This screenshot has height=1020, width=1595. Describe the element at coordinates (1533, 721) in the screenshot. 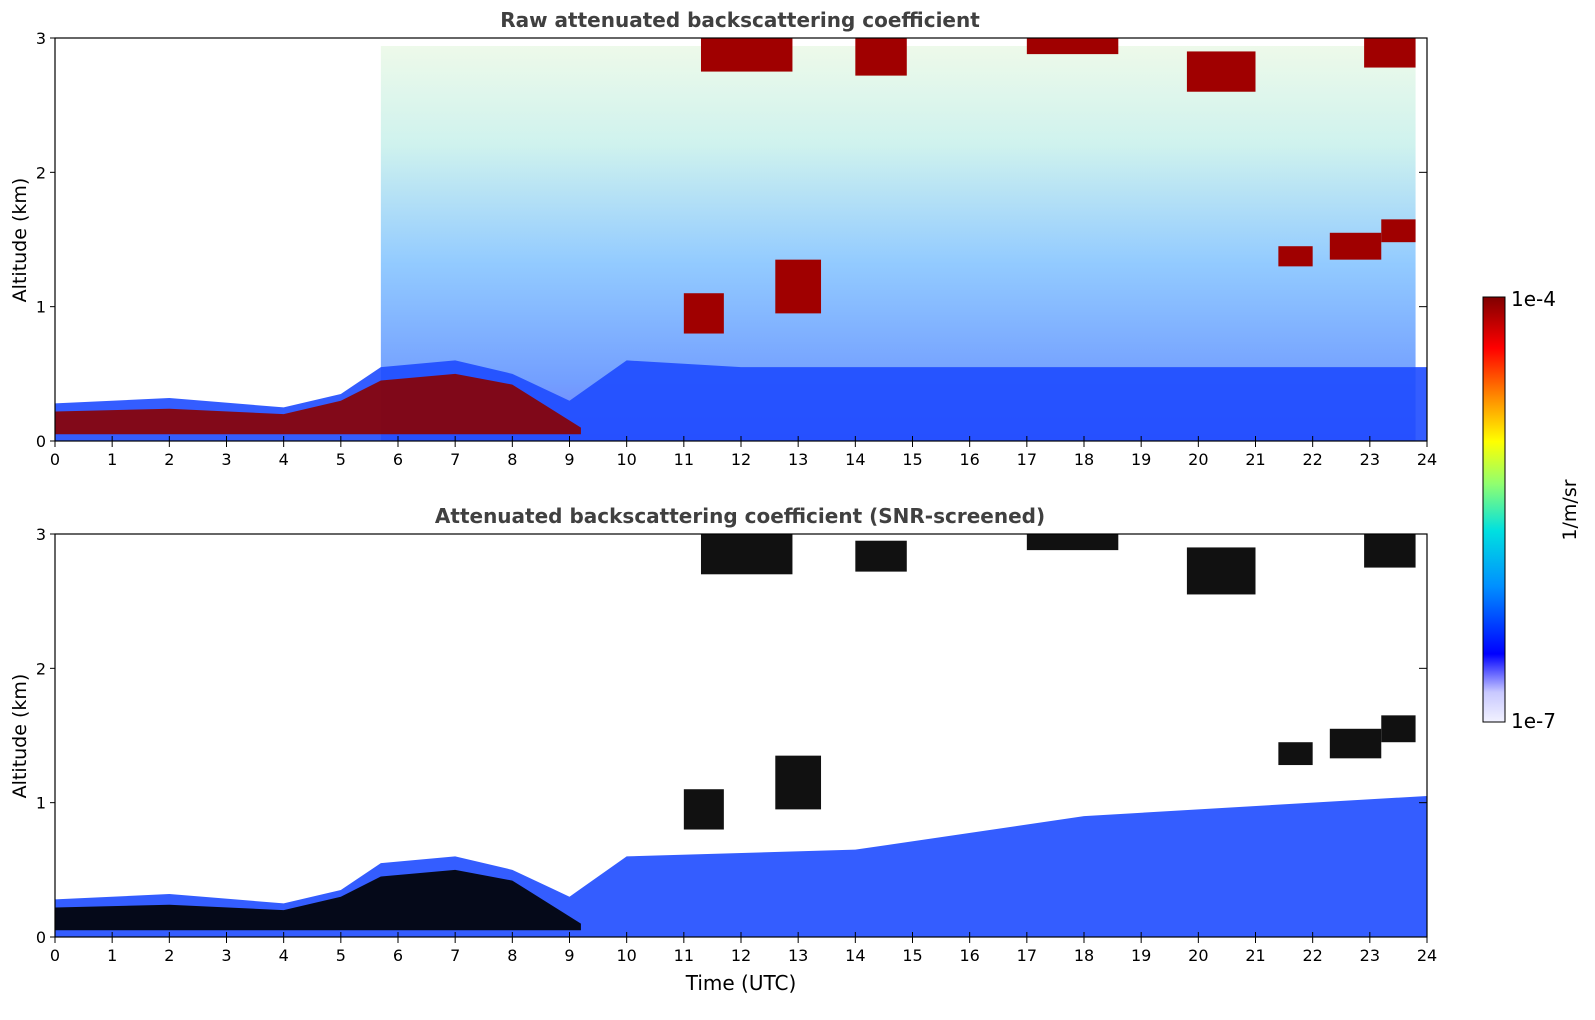

I see `colorbar-min-label: 1e-7` at that location.